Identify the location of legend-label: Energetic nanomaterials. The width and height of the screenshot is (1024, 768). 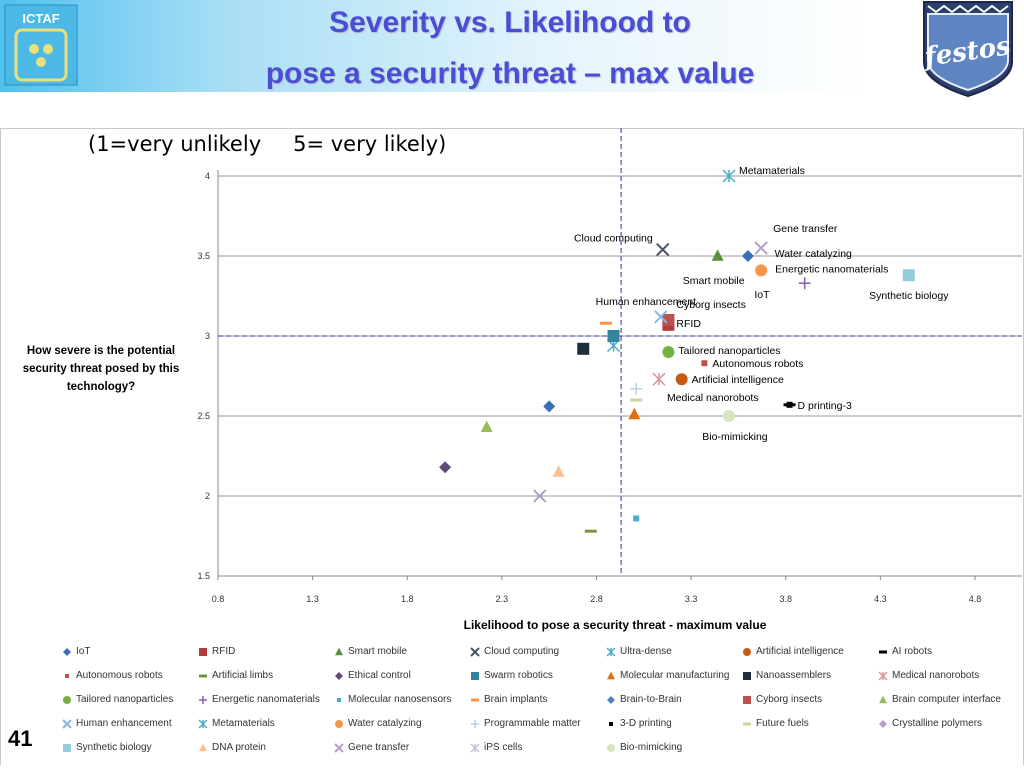
(266, 699).